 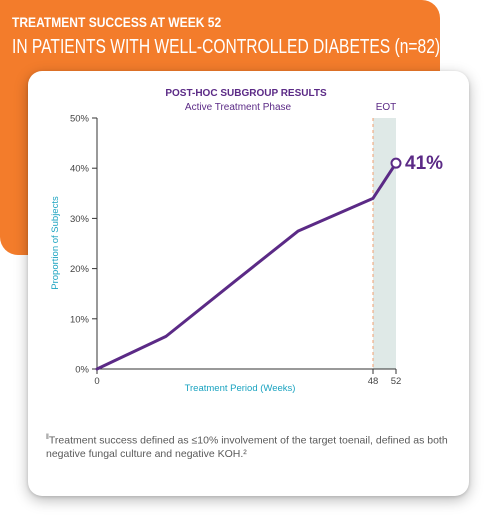 What do you see at coordinates (117, 22) in the screenshot?
I see `header-title: TREATMENT SUCCESS AT WEEK 52` at bounding box center [117, 22].